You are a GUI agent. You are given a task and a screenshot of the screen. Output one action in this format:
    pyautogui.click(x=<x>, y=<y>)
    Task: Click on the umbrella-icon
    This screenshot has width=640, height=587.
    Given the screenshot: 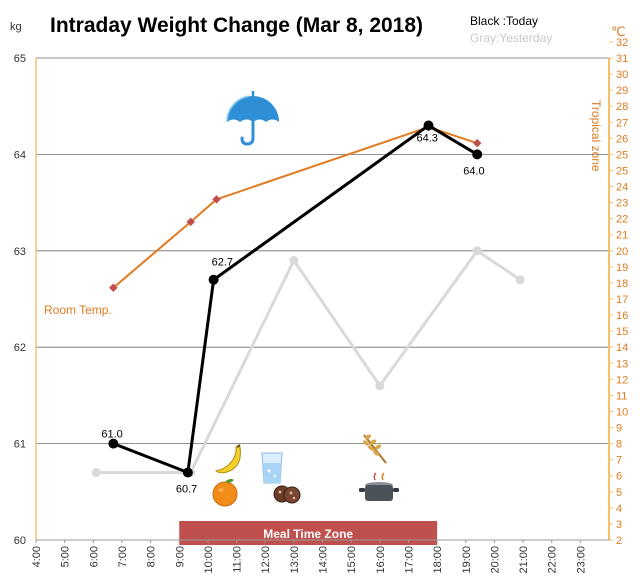 What is the action you would take?
    pyautogui.click(x=252, y=118)
    